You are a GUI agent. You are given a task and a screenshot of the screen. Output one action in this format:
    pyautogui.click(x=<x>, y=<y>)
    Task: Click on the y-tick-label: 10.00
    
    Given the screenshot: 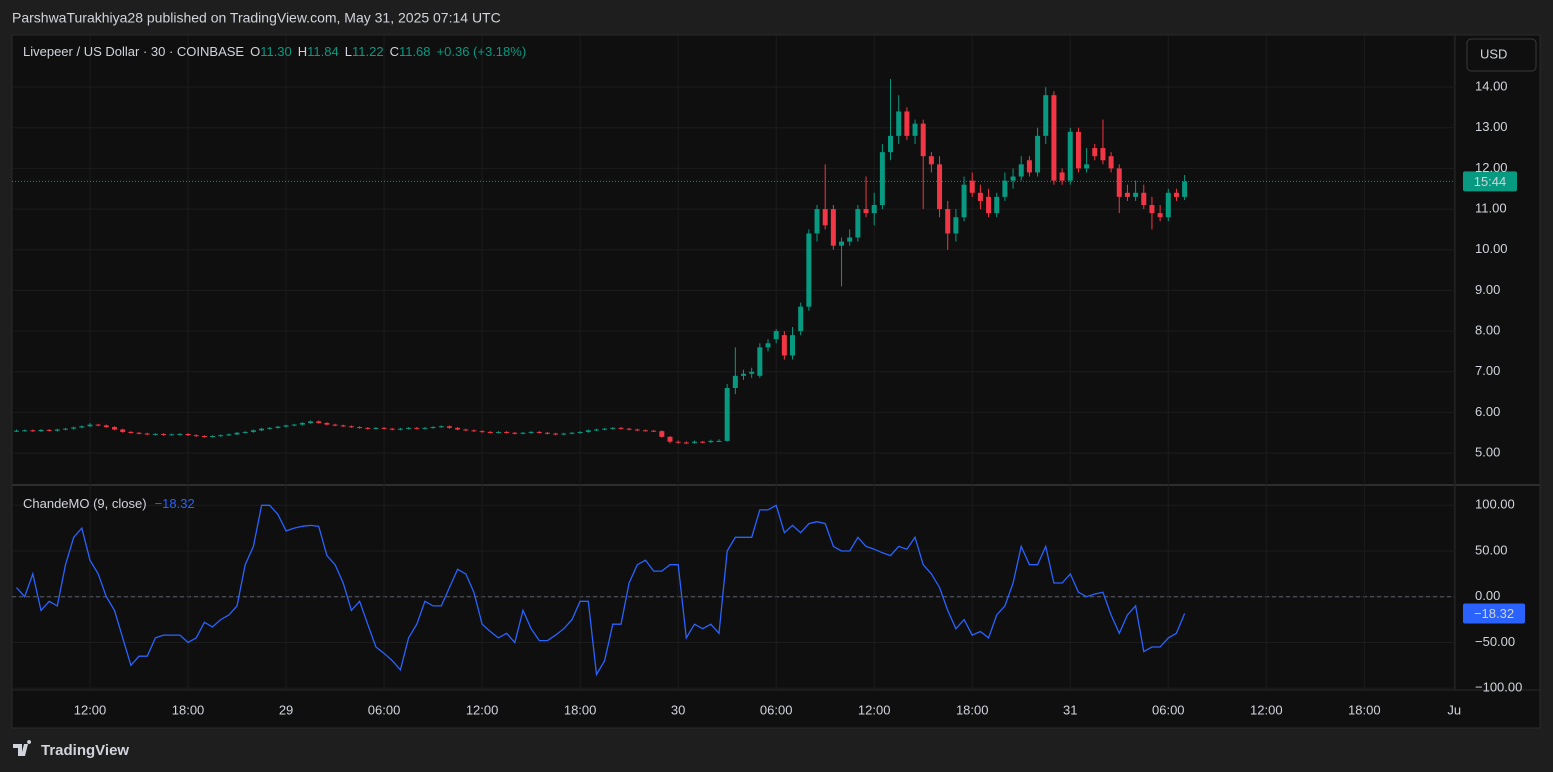 What is the action you would take?
    pyautogui.click(x=1491, y=248)
    